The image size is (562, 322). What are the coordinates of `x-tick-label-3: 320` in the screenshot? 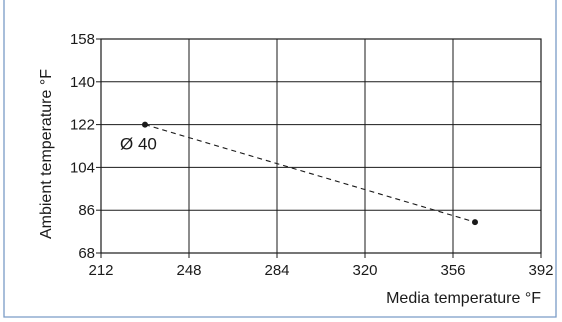 It's located at (364, 270).